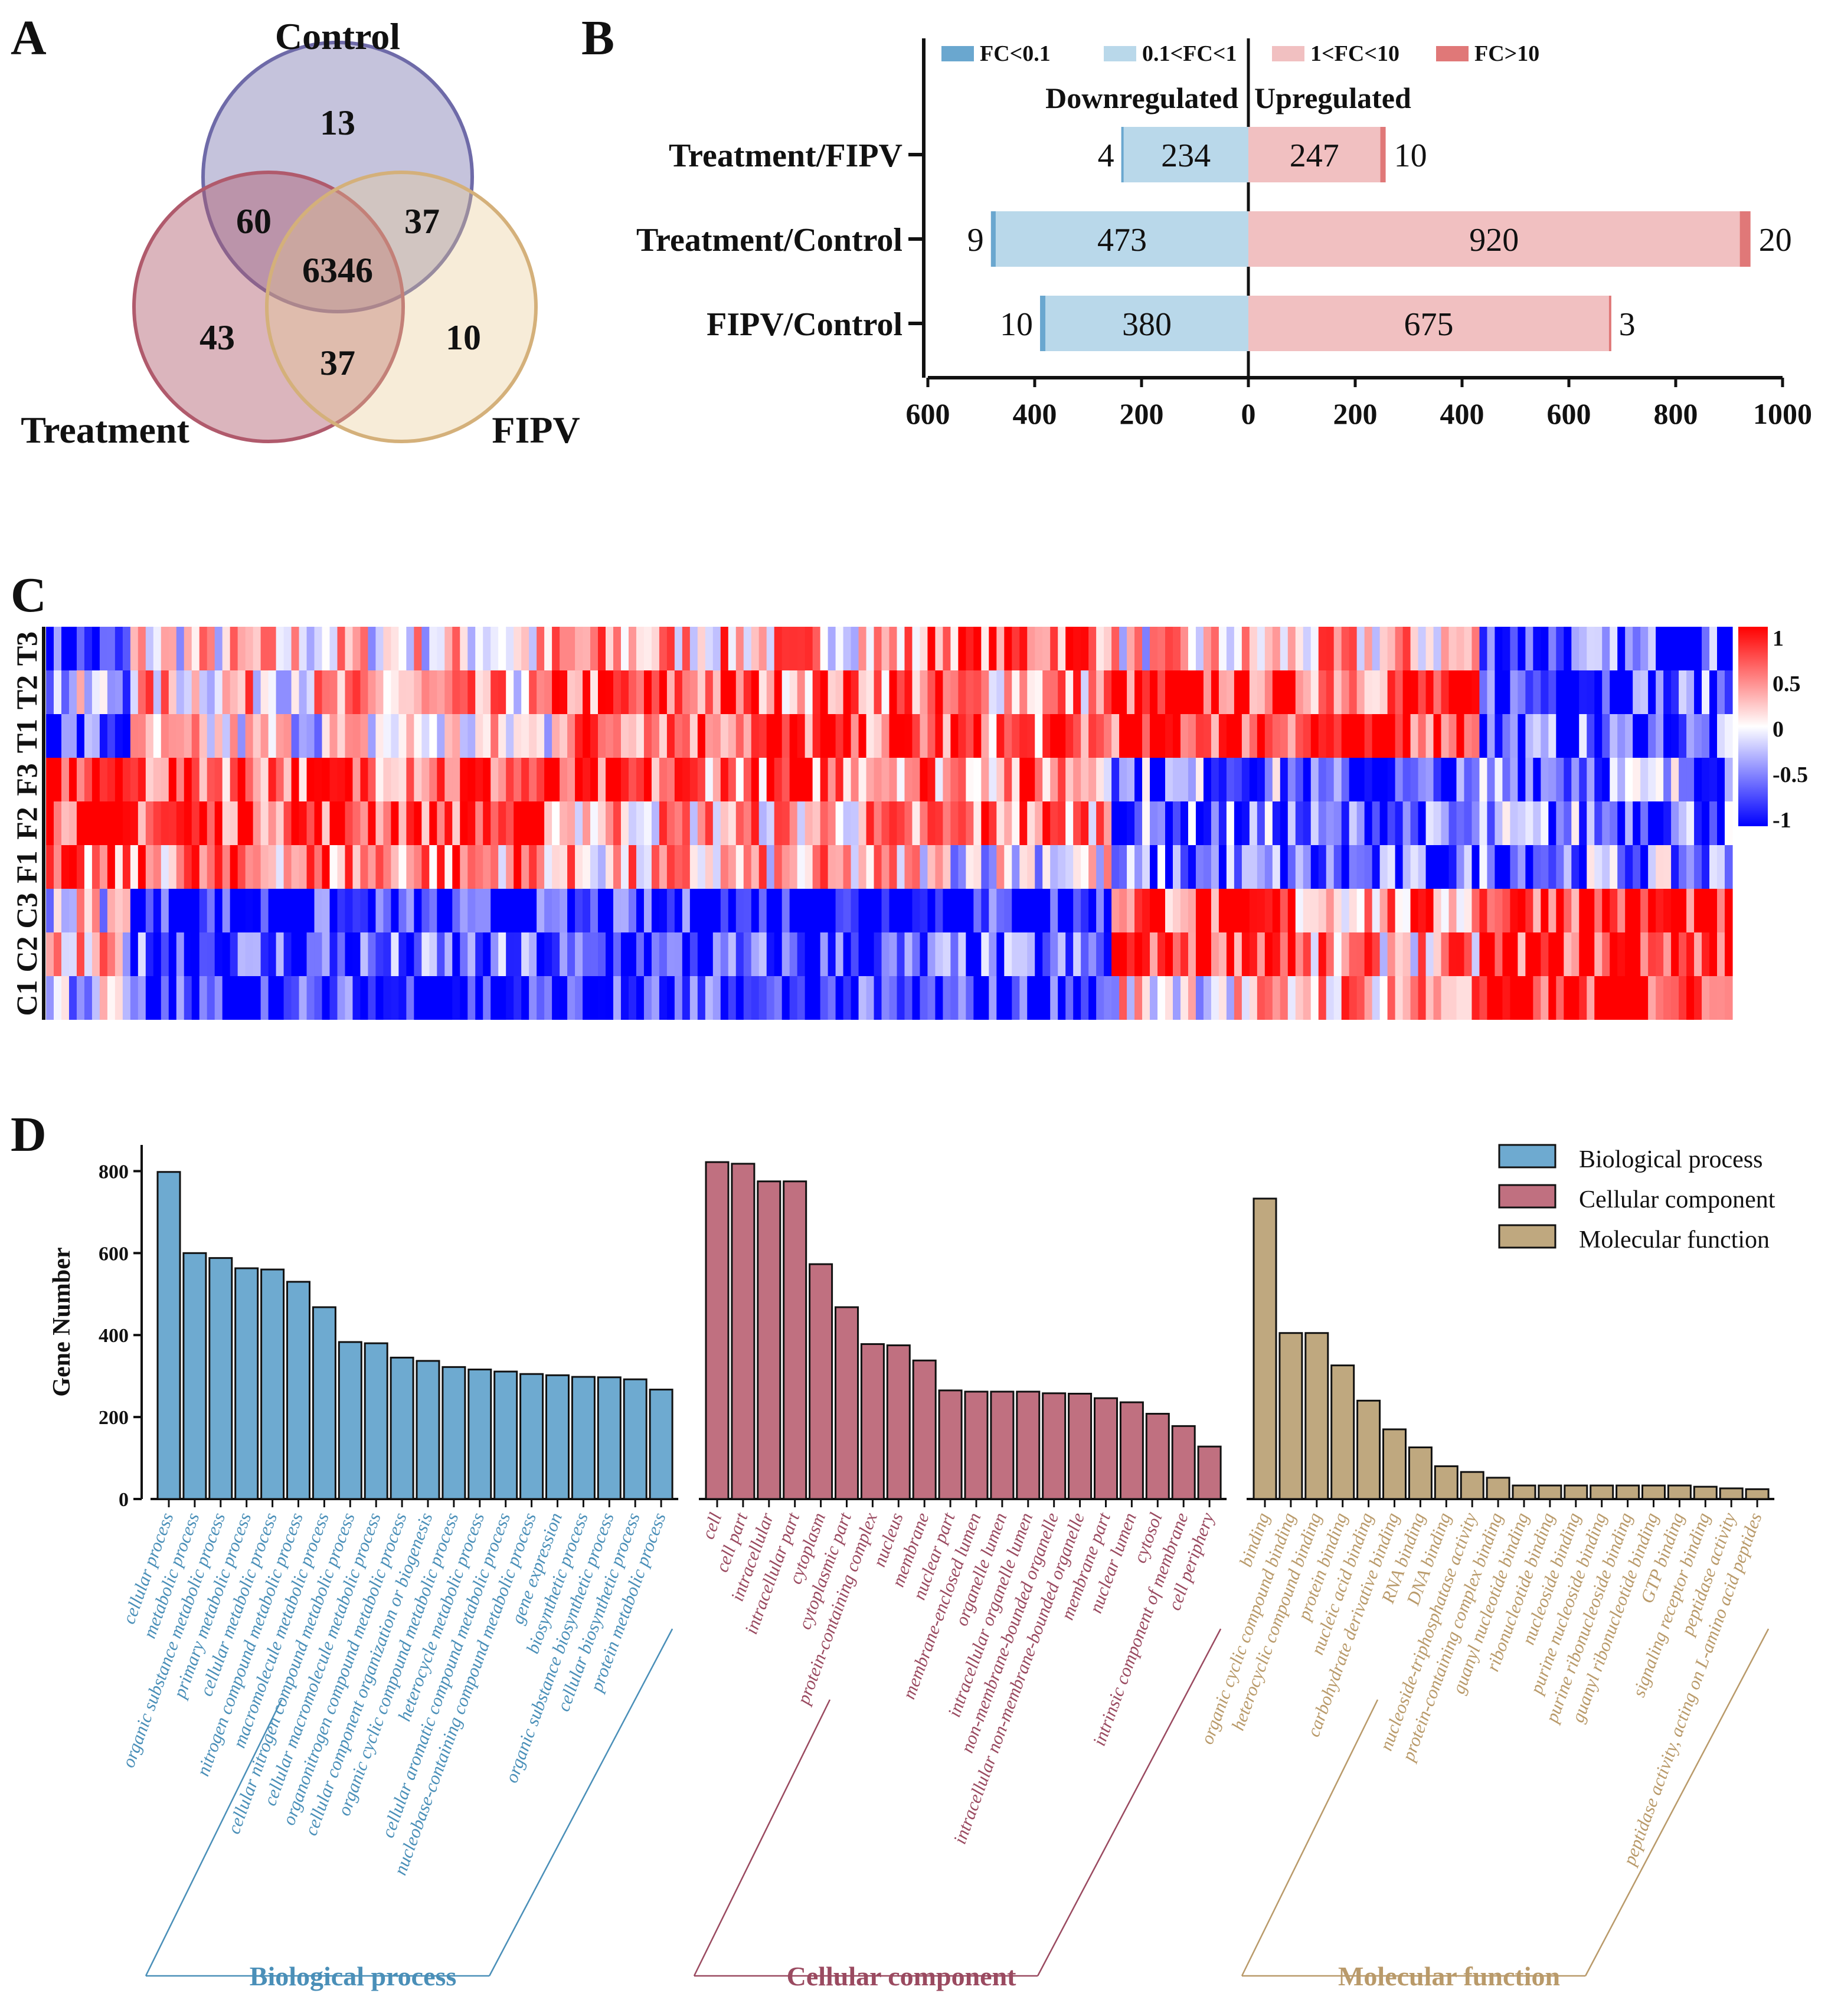  I want to click on venn-count-control-only: 13, so click(337, 122).